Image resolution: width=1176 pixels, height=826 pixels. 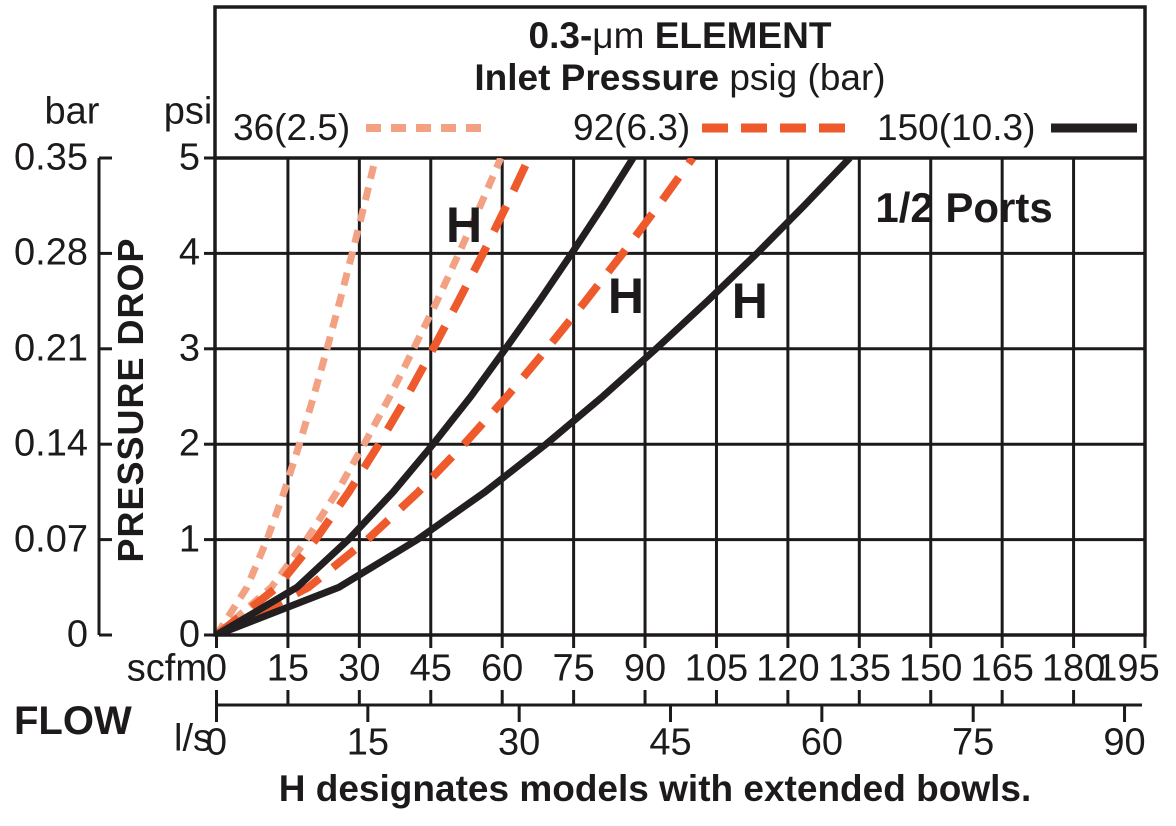 I want to click on psi-tick-label: 1, so click(x=189, y=539).